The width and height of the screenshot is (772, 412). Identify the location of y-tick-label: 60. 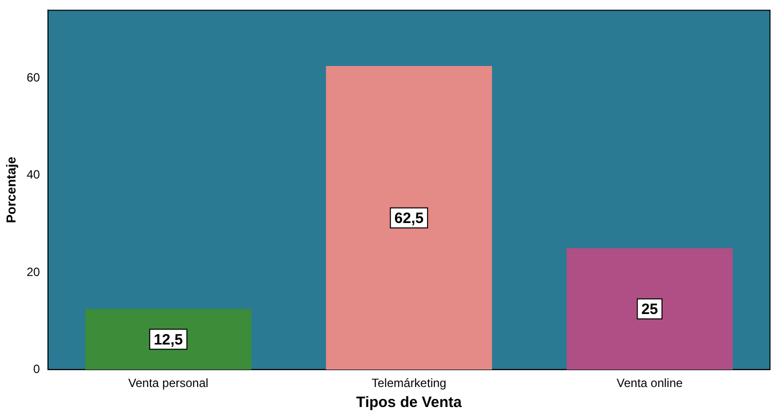
(33, 77).